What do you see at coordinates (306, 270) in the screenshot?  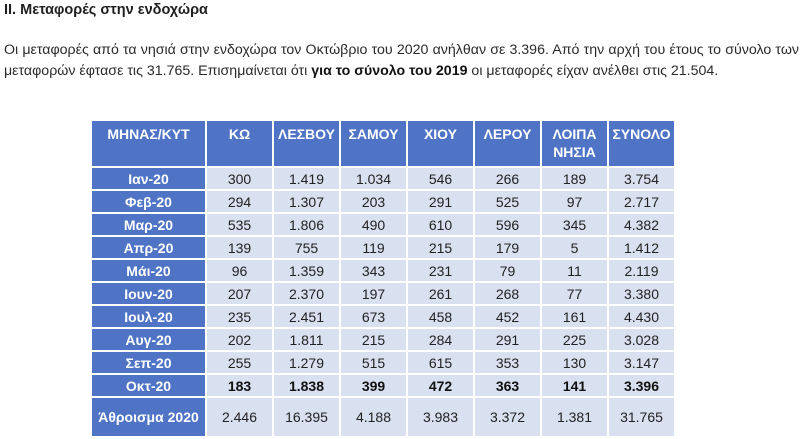 I see `table-cell: 1.359` at bounding box center [306, 270].